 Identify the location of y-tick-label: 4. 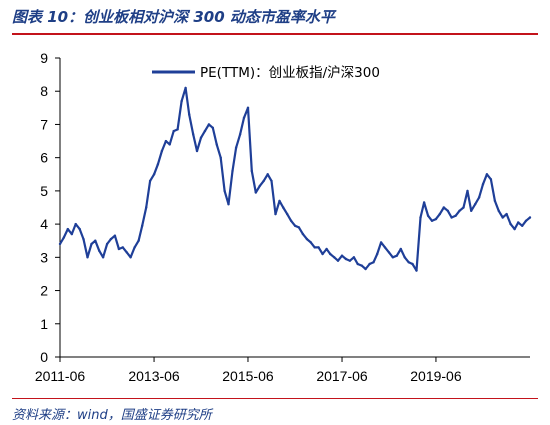
(44, 224).